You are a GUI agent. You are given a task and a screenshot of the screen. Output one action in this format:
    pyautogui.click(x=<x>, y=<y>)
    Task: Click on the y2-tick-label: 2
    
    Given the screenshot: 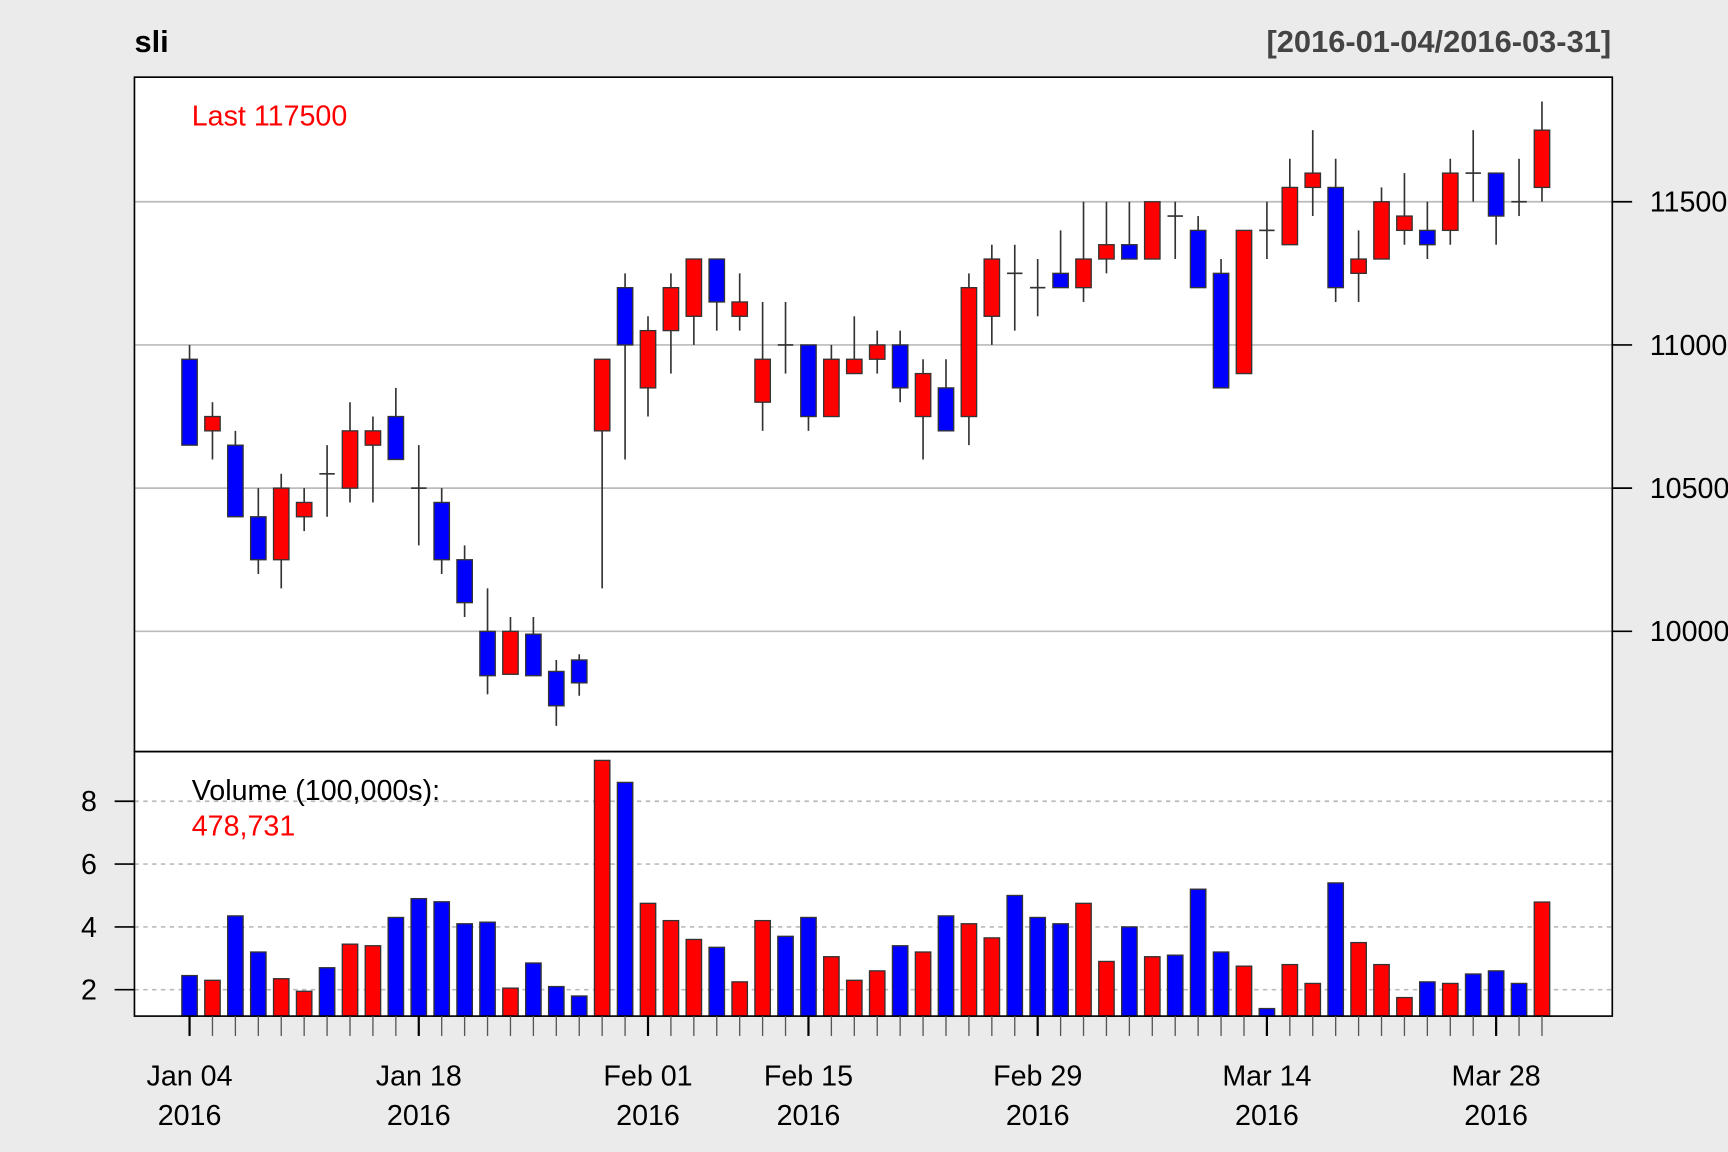 What is the action you would take?
    pyautogui.click(x=89, y=991)
    